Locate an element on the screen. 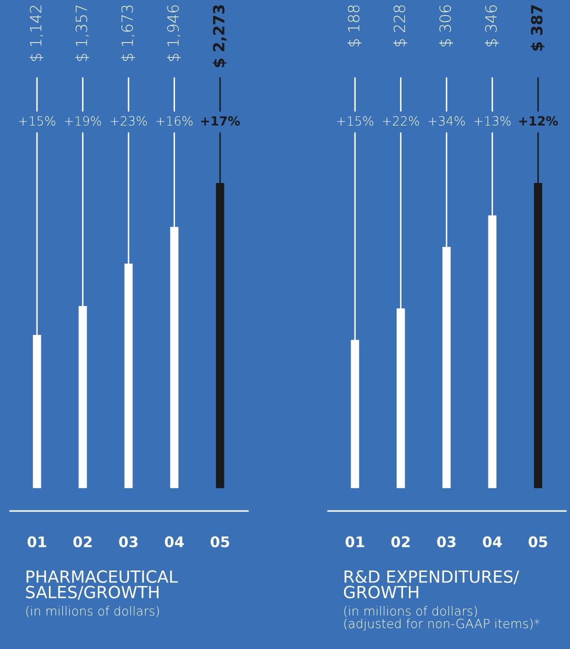 This screenshot has height=649, width=570. data-label: $ 346 is located at coordinates (491, 25).